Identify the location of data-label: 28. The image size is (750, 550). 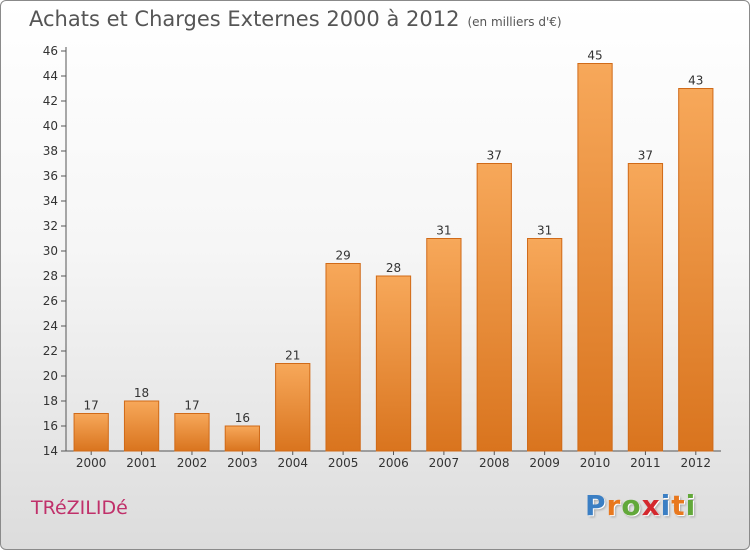
(393, 268).